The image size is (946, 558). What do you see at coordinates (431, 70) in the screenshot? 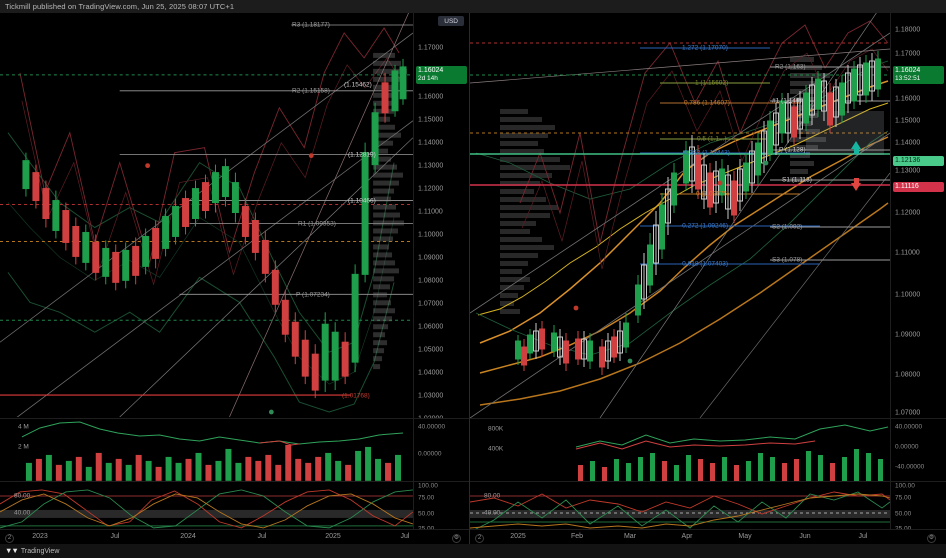
I see `last-price-value: 1.16024` at bounding box center [431, 70].